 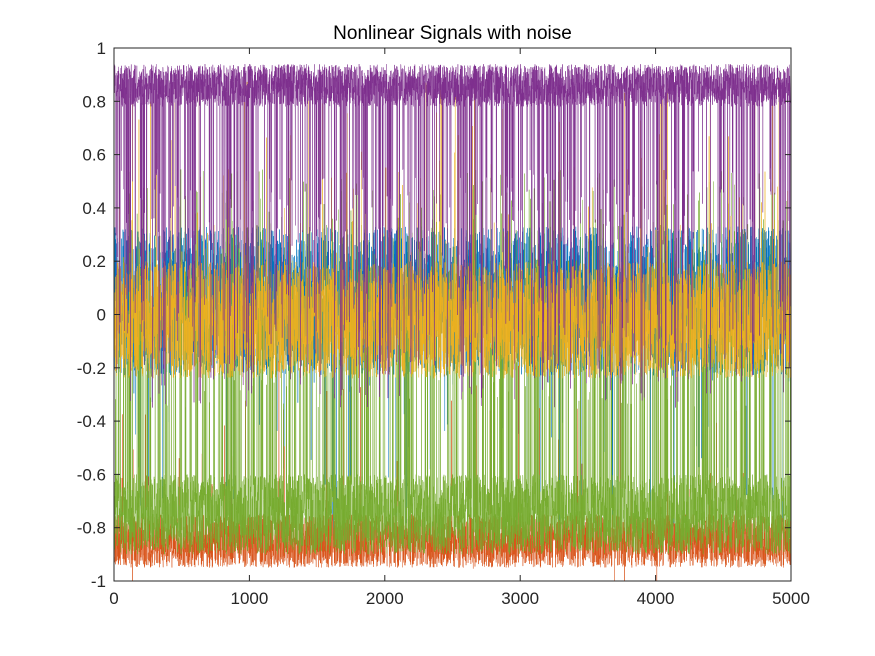 What do you see at coordinates (385, 598) in the screenshot?
I see `x-tick-label: 2000` at bounding box center [385, 598].